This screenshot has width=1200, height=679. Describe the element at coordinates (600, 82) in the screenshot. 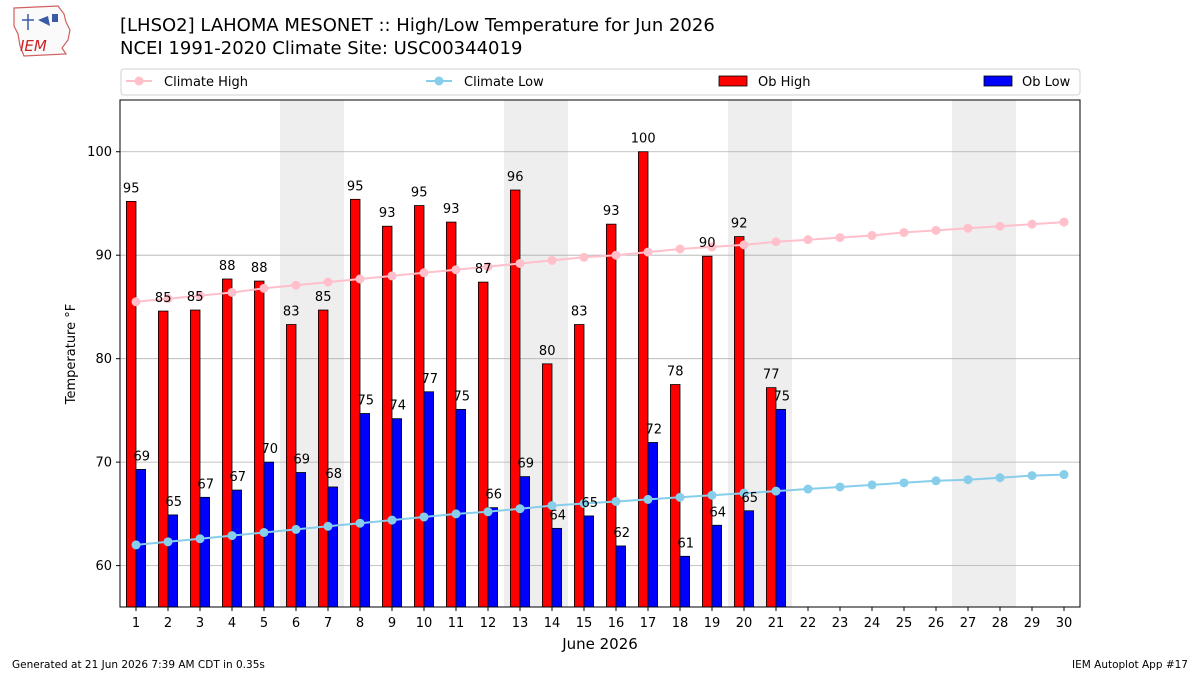

I see `legend-box` at that location.